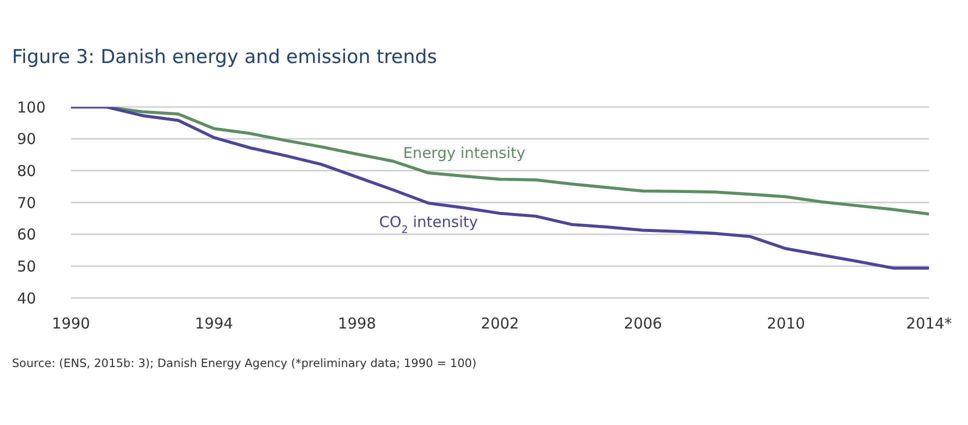 The height and width of the screenshot is (425, 968). Describe the element at coordinates (428, 224) in the screenshot. I see `series-label: CO$_{2}$ intensity` at that location.